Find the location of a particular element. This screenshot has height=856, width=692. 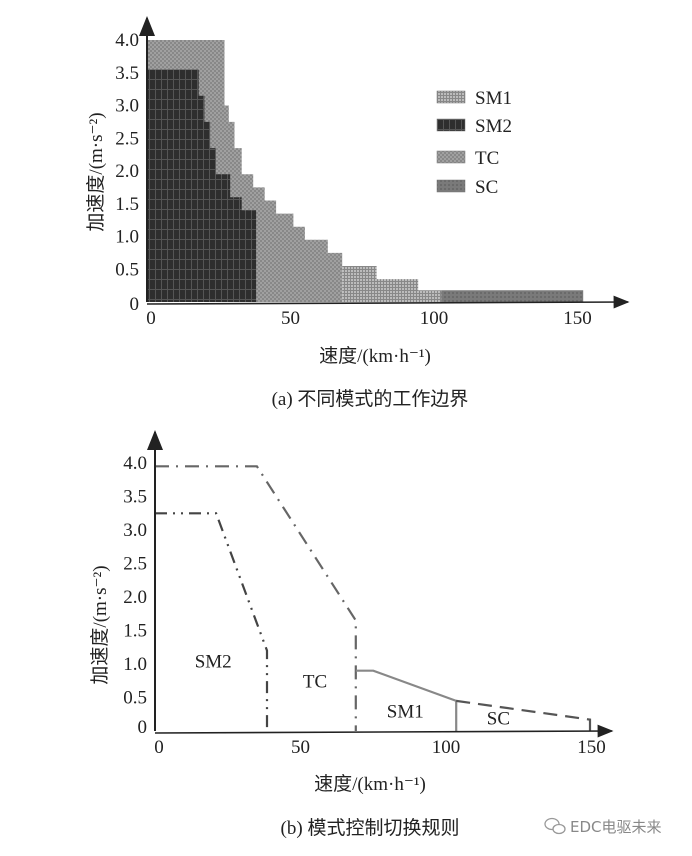

region-sm2 is located at coordinates (202, 185).